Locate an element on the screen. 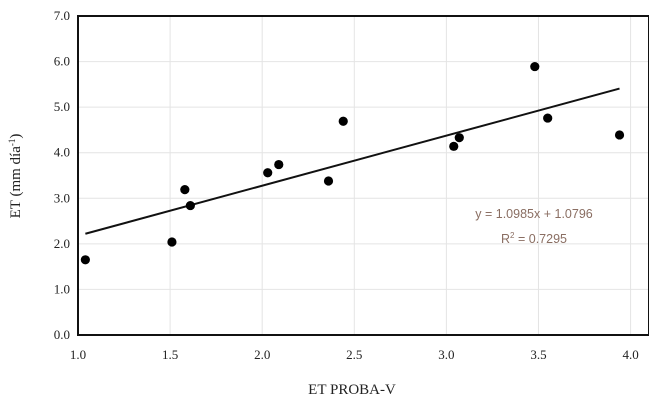 This screenshot has height=400, width=649. y-tick-label: 4.0 is located at coordinates (62, 152).